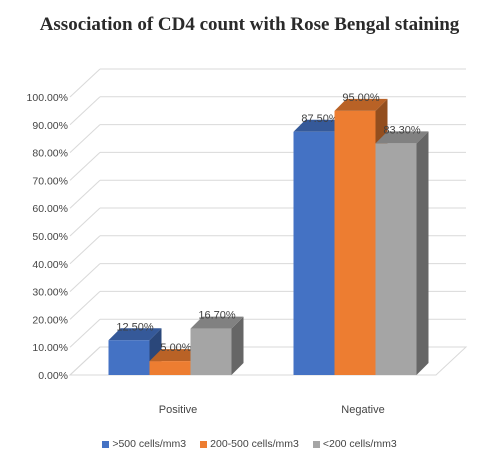 The image size is (499, 465). What do you see at coordinates (50, 320) in the screenshot?
I see `y-tick-label: 20.00%` at bounding box center [50, 320].